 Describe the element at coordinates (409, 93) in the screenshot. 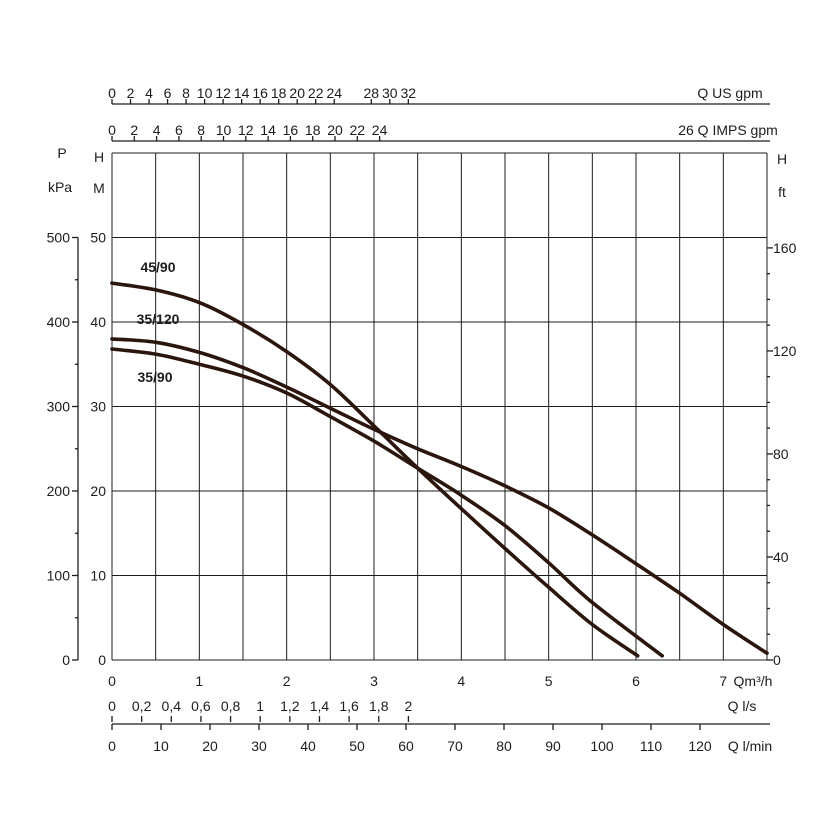

I see `top-axis-tick-label: 32` at that location.